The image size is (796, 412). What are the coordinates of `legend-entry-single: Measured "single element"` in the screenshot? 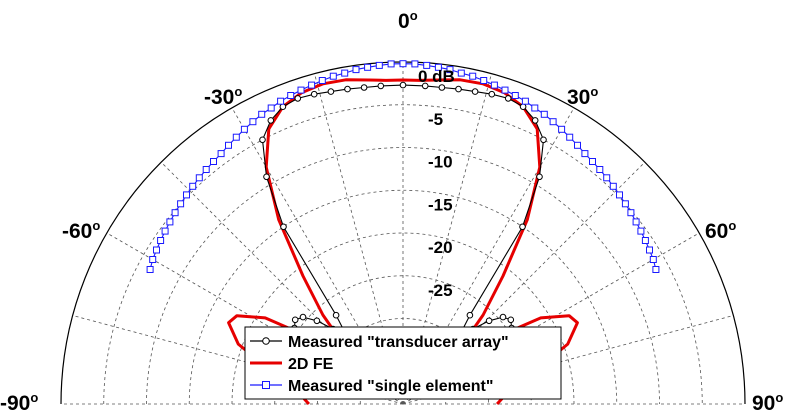 It's located at (371, 386).